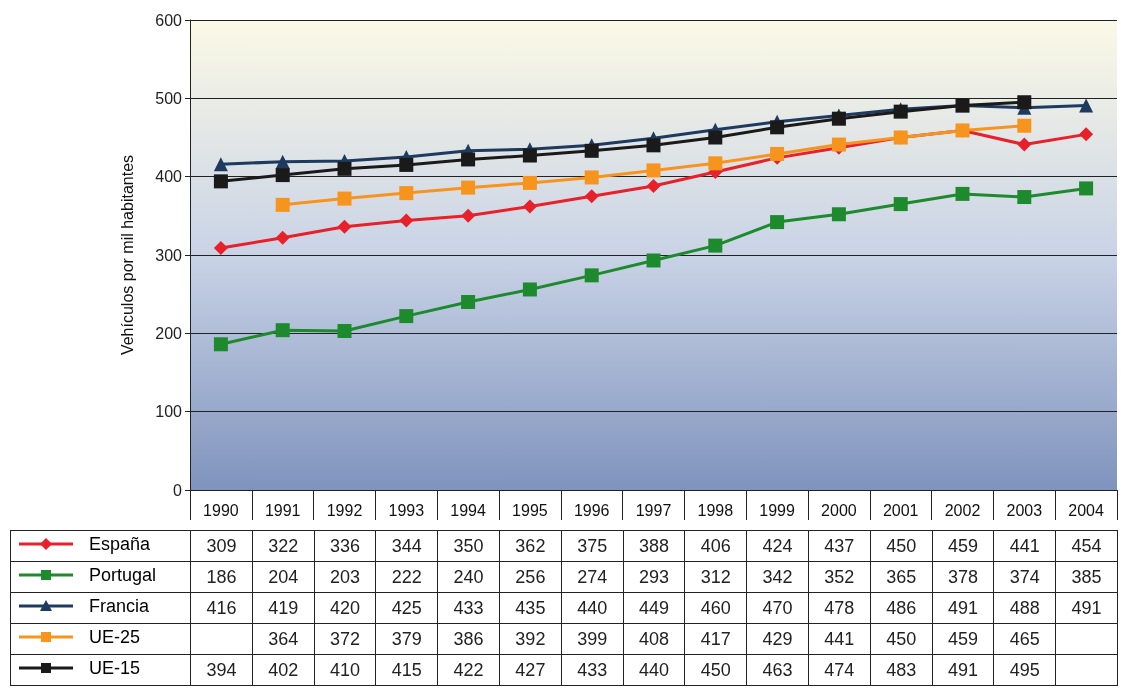  What do you see at coordinates (123, 575) in the screenshot?
I see `legend-label: Portugal` at bounding box center [123, 575].